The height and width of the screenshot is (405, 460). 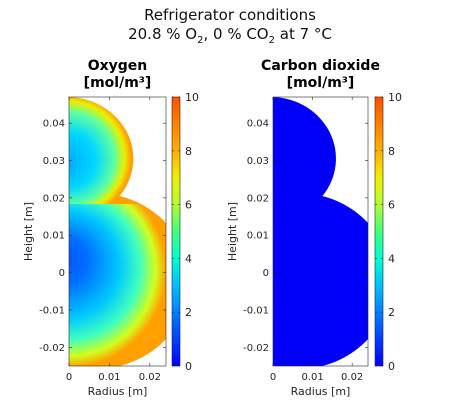 I want to click on panel-title: Oxygen, so click(x=118, y=66).